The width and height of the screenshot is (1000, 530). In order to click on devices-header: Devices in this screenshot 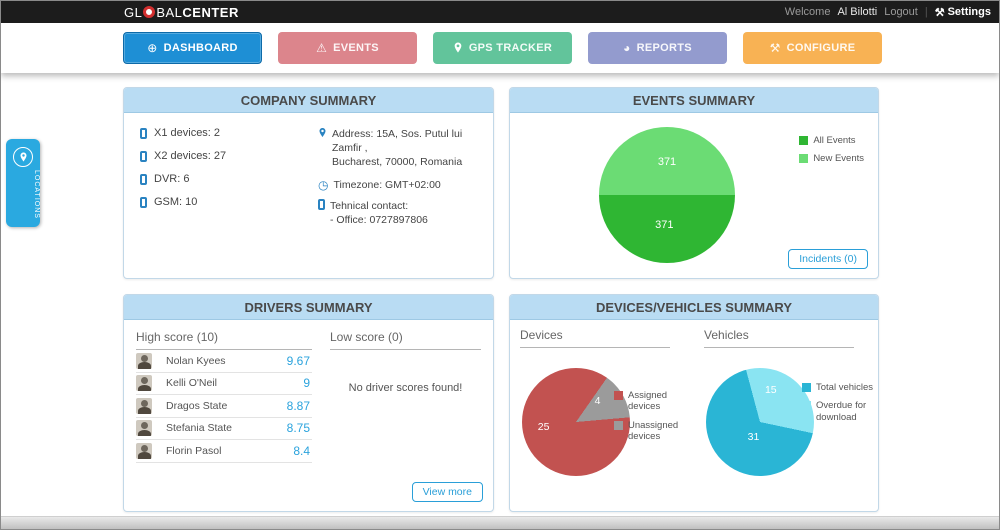, I will do `click(595, 338)`.